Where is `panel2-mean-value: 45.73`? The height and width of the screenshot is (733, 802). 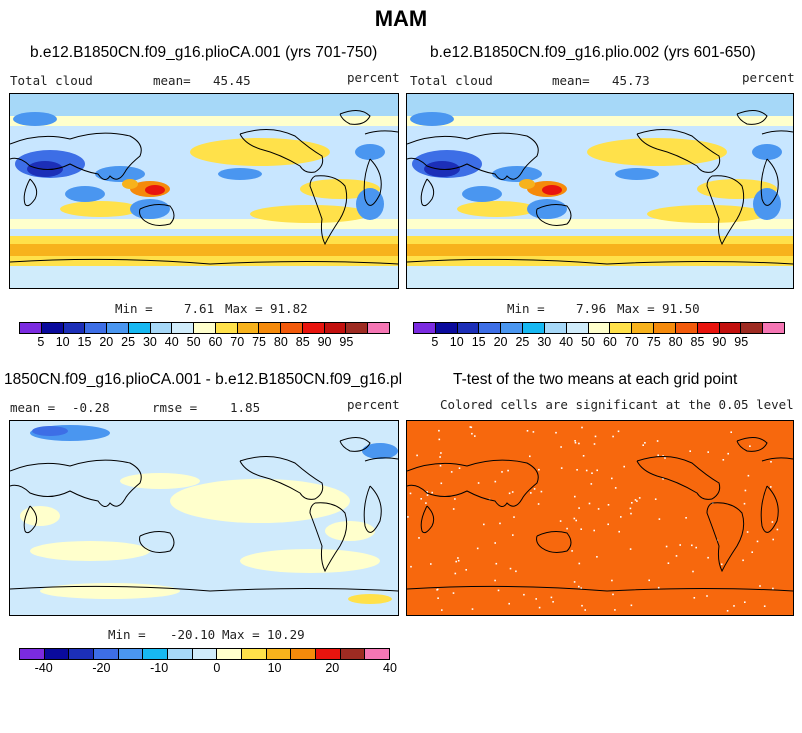 panel2-mean-value: 45.73 is located at coordinates (631, 80).